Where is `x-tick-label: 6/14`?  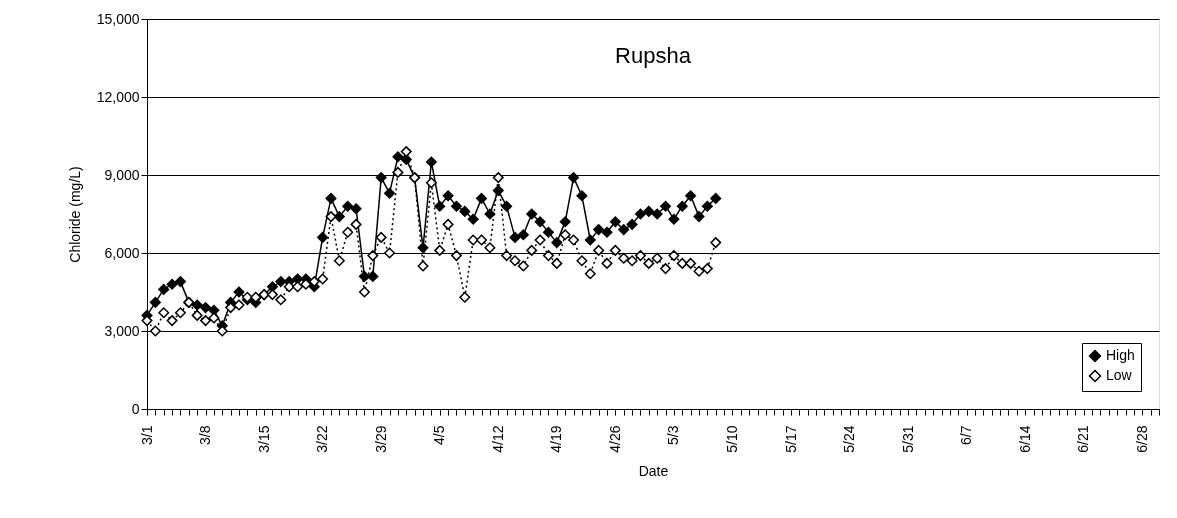
x-tick-label: 6/14 is located at coordinates (1024, 439).